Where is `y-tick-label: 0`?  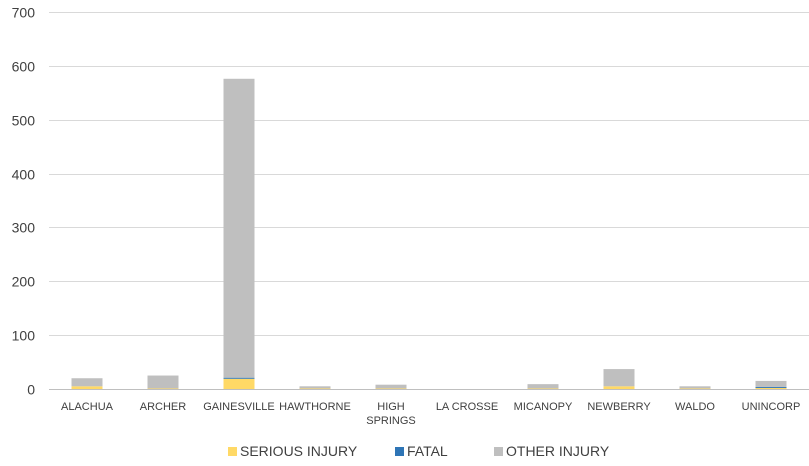
y-tick-label: 0 is located at coordinates (31, 390).